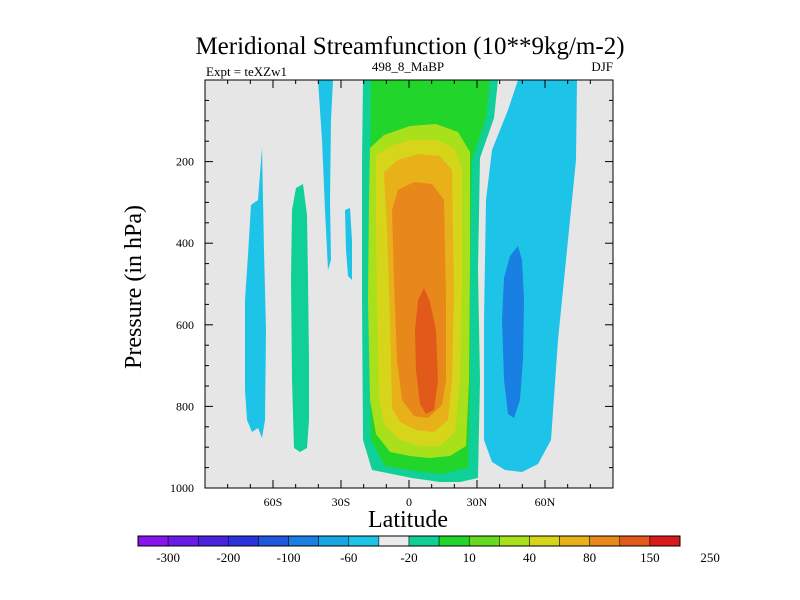  What do you see at coordinates (408, 66) in the screenshot?
I see `subtitle-center: 498_8_MaBP` at bounding box center [408, 66].